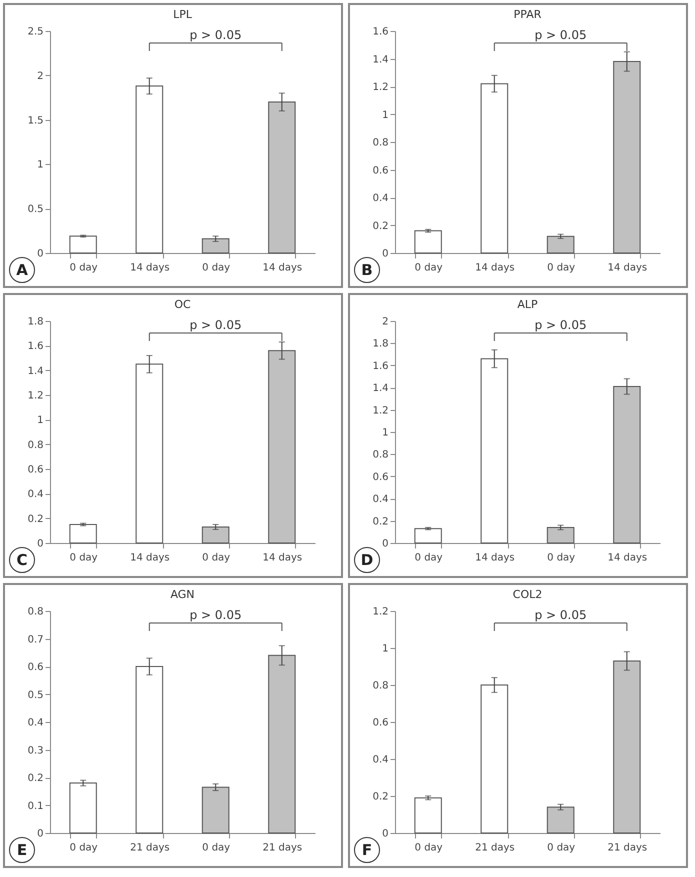 The width and height of the screenshot is (695, 877). What do you see at coordinates (36, 640) in the screenshot?
I see `y-tick-label: 0.7` at bounding box center [36, 640].